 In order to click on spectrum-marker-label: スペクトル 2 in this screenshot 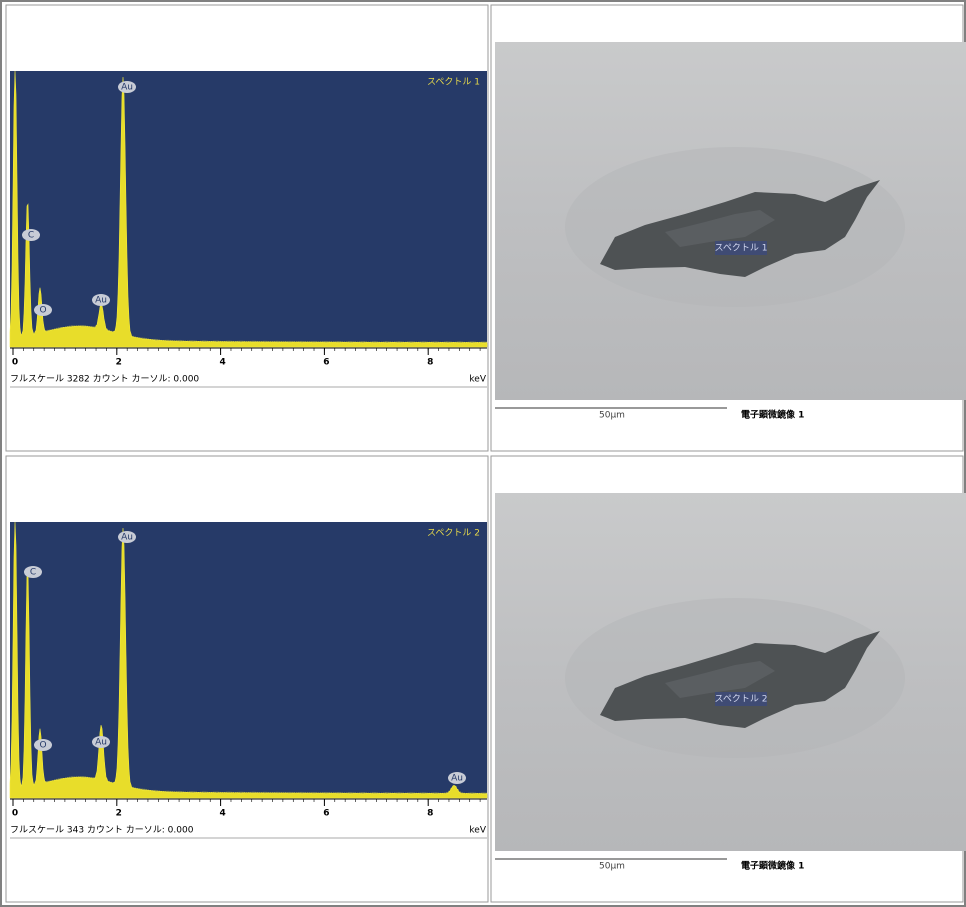, I will do `click(741, 699)`.